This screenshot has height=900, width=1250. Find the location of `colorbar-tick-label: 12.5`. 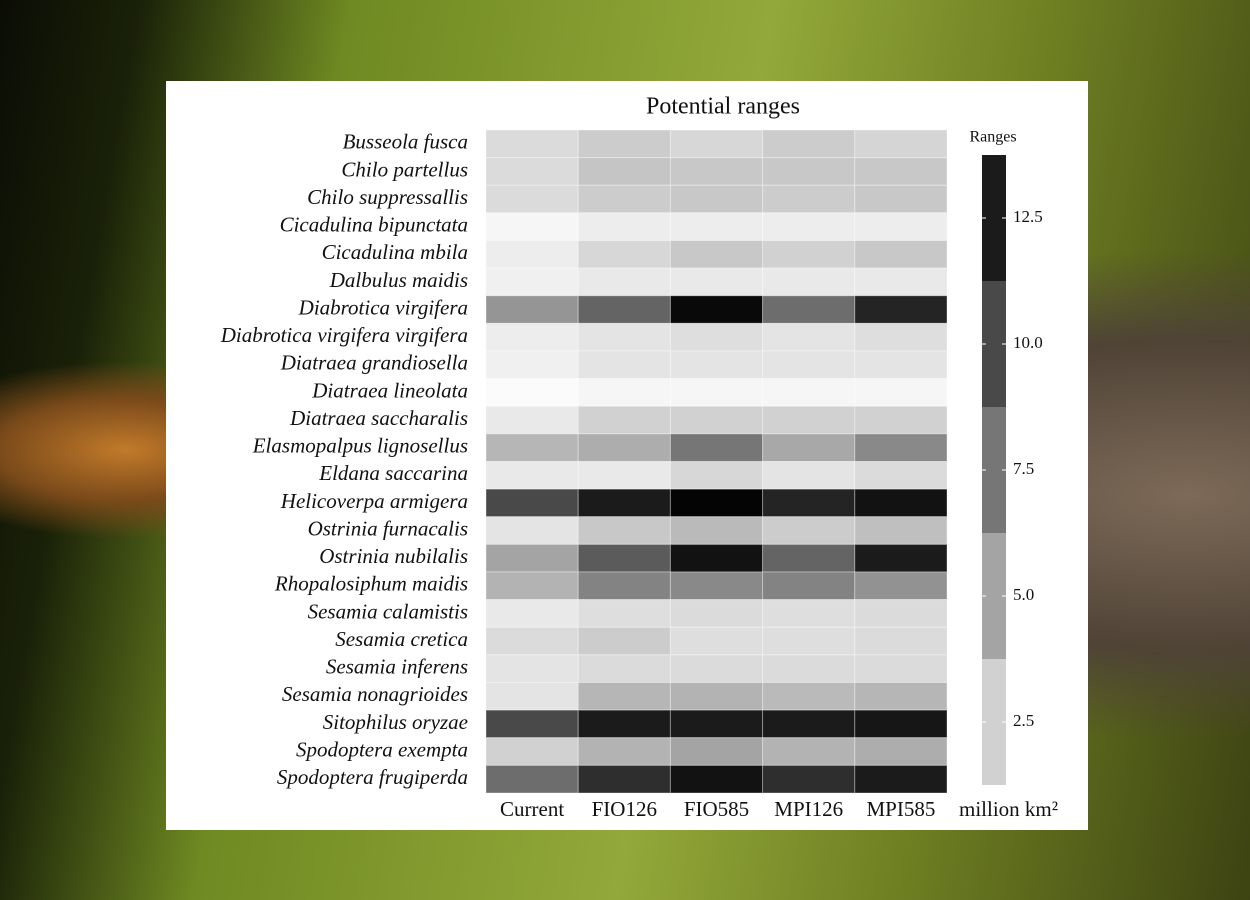

colorbar-tick-label: 12.5 is located at coordinates (1028, 216).